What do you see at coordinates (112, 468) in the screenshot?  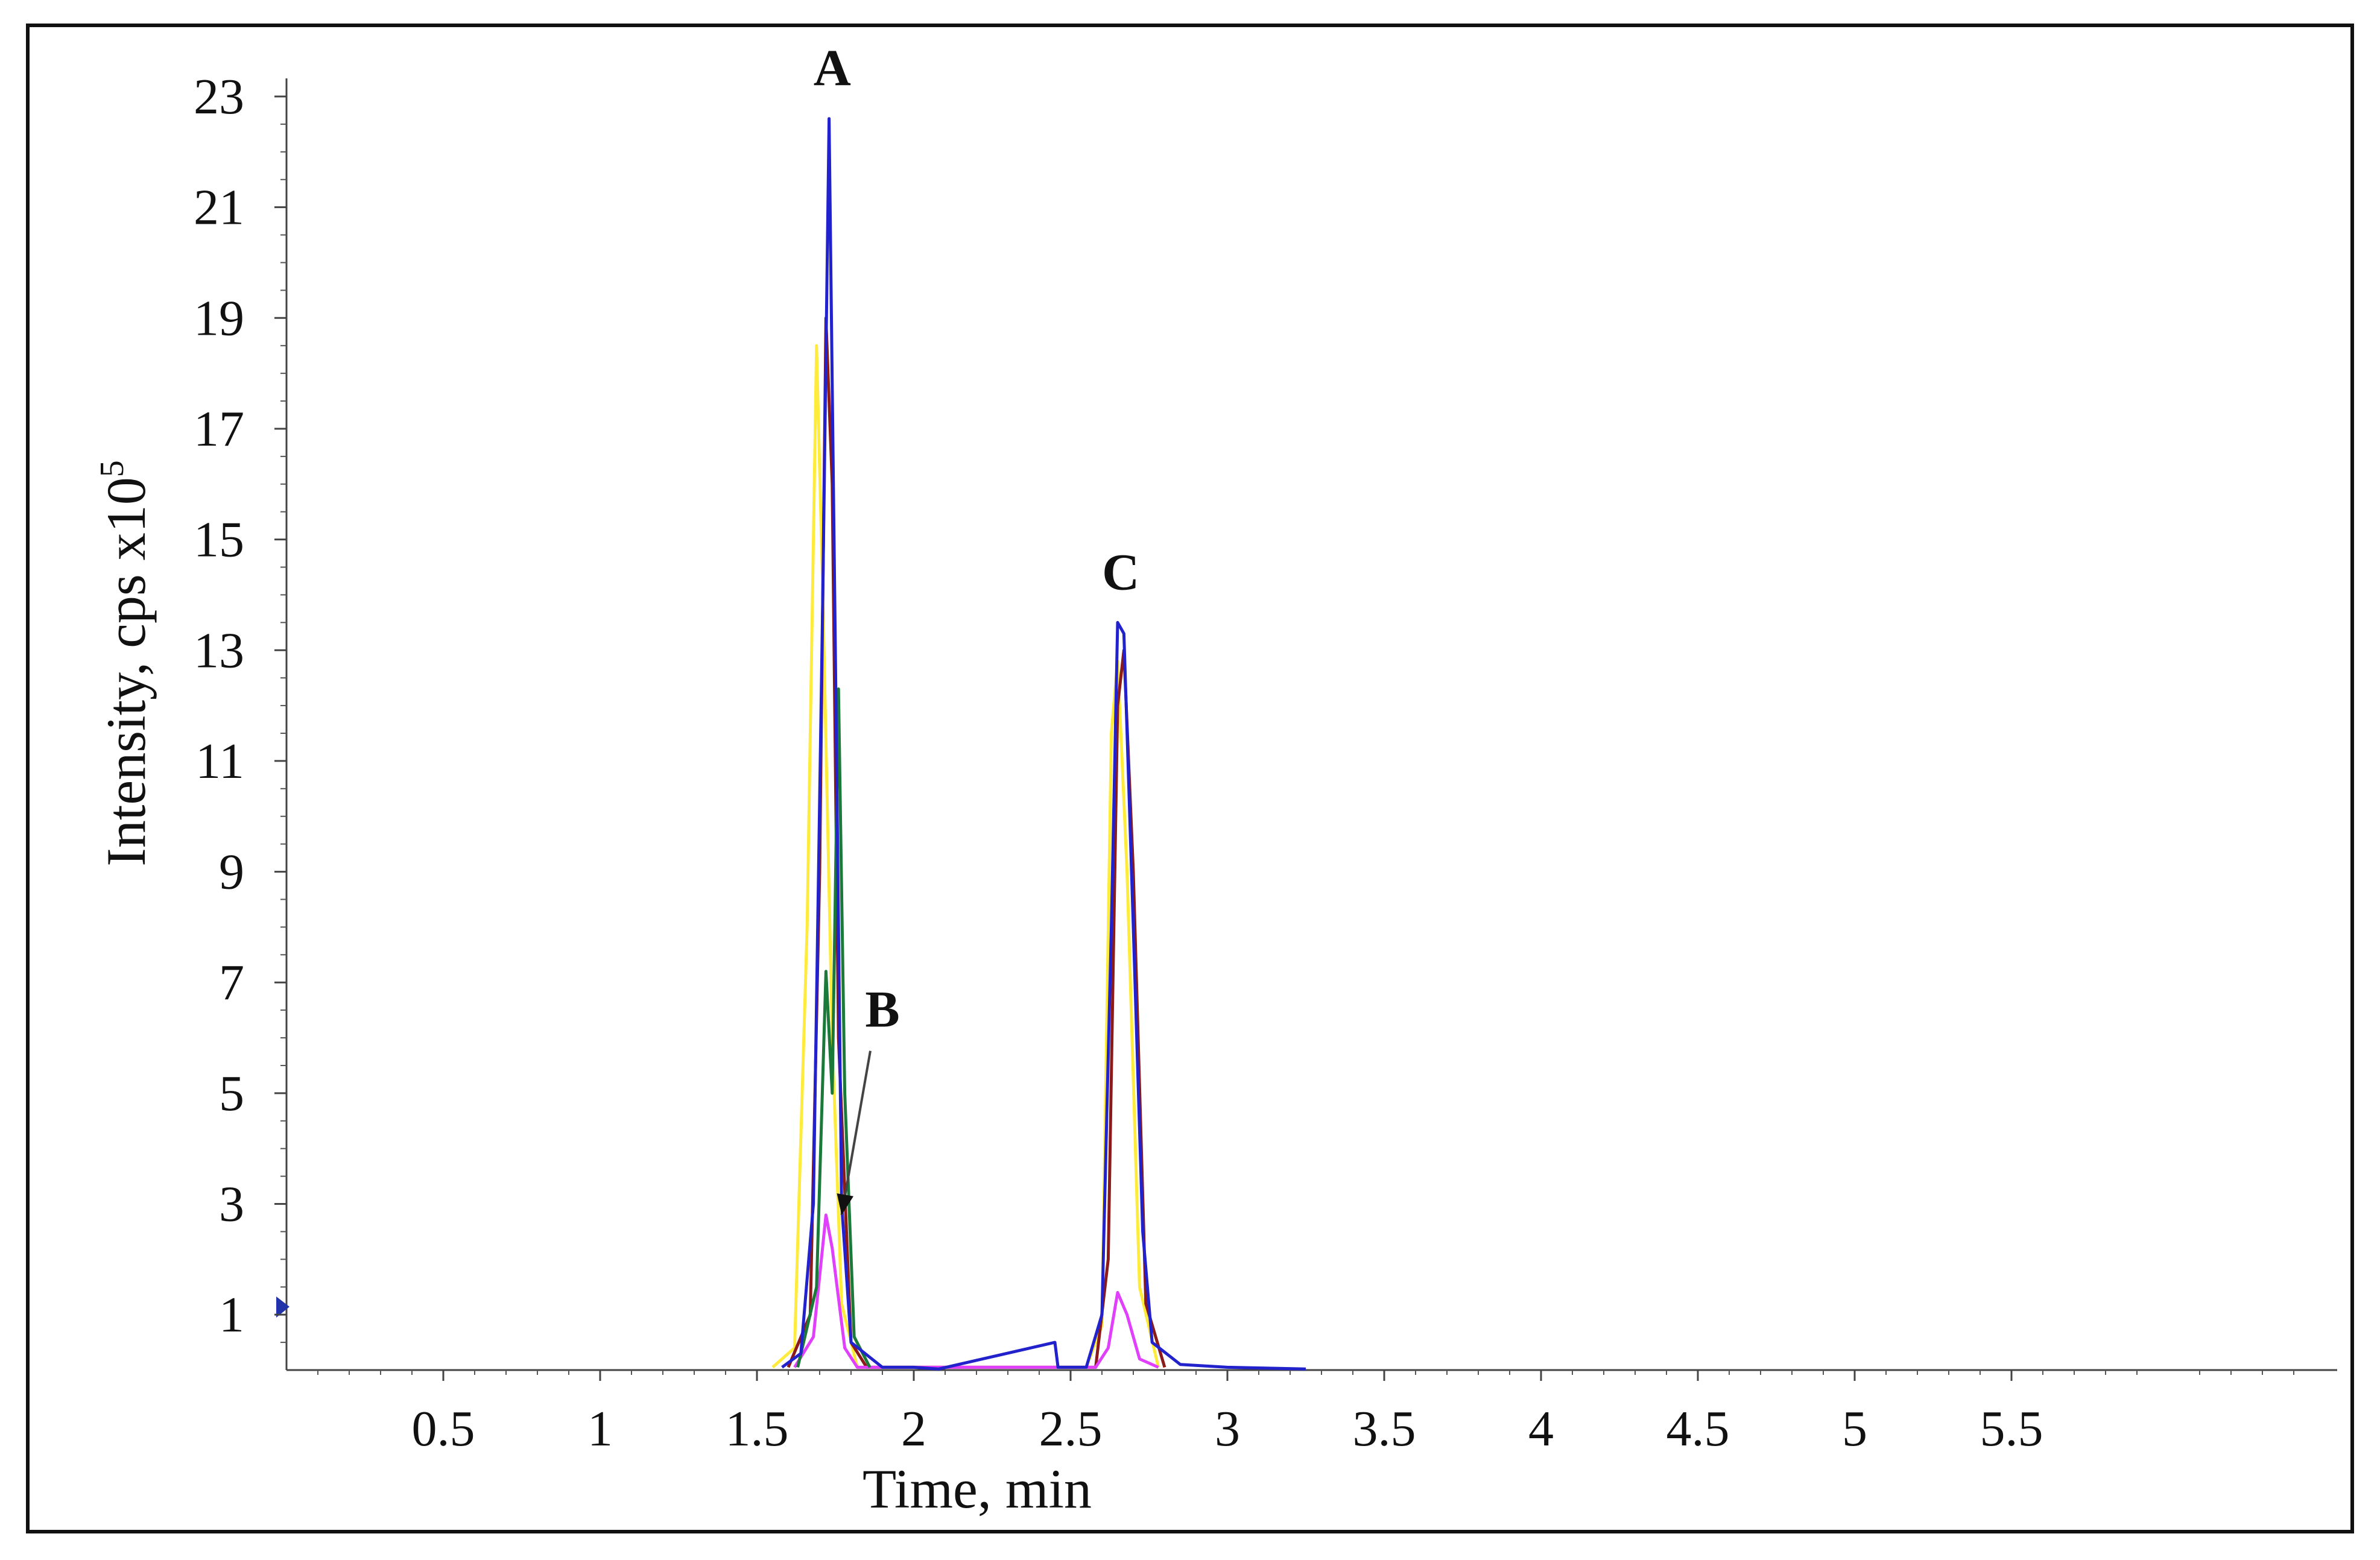 I see `y-axis-title-superscript: 5` at bounding box center [112, 468].